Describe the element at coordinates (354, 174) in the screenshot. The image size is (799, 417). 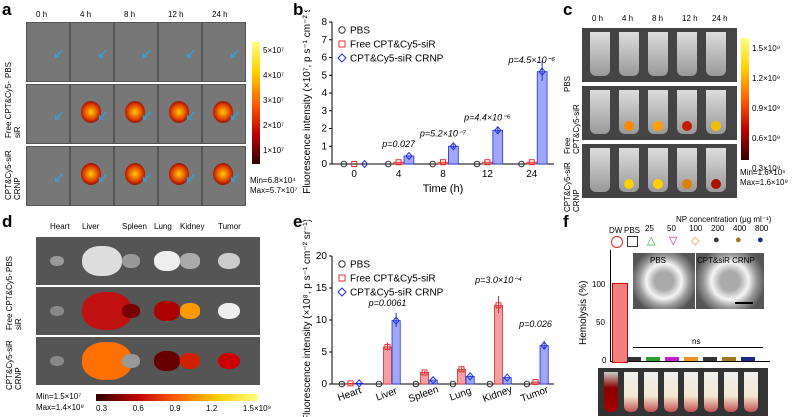
I see `x-tick-label: 0` at that location.